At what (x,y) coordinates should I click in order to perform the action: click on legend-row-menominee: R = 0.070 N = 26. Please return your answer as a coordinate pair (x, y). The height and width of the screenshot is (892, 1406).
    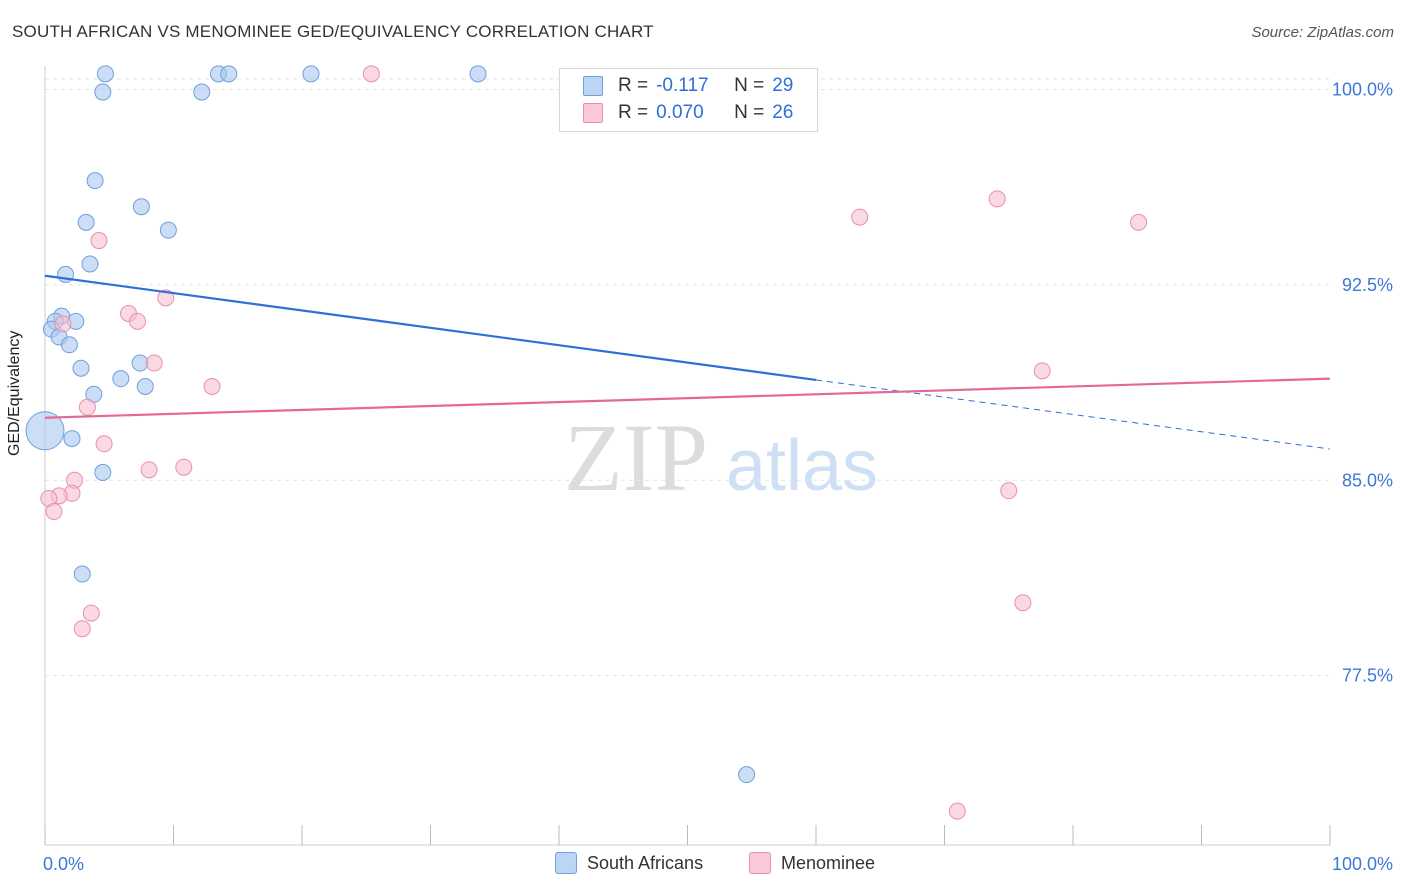
    Looking at the image, I should click on (688, 113).